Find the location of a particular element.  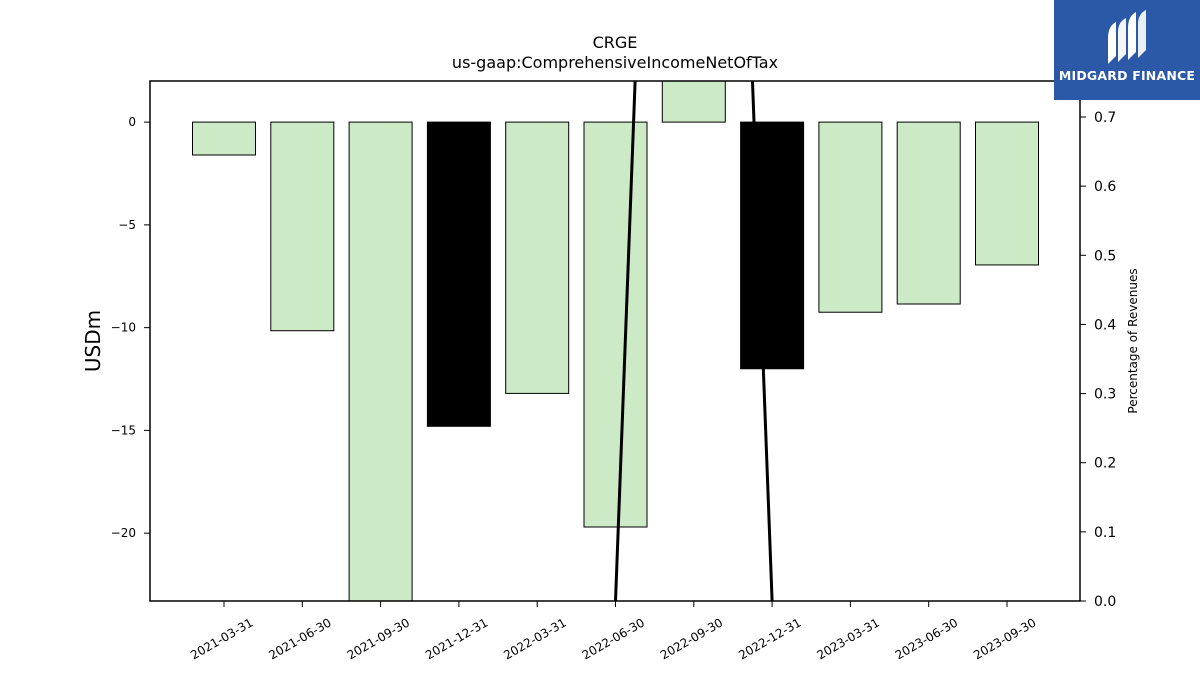

chart-title: CRGE is located at coordinates (615, 42).